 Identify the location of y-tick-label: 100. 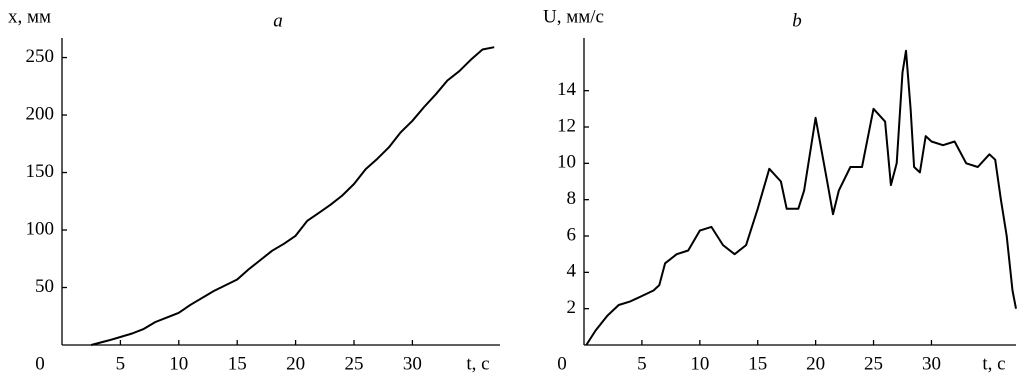
(40, 228).